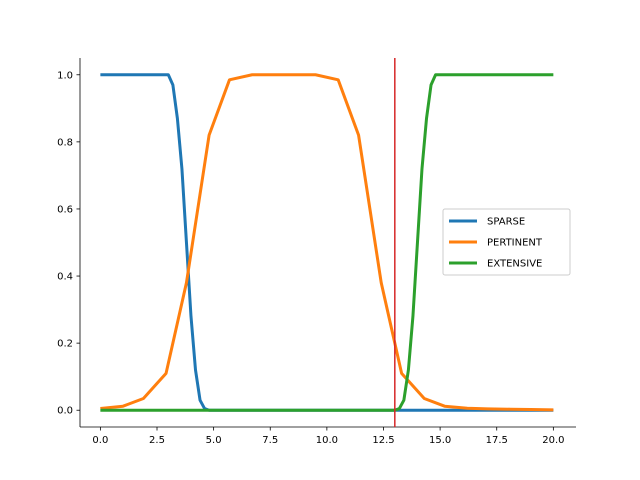 The height and width of the screenshot is (480, 640). Describe the element at coordinates (65, 411) in the screenshot. I see `y-tick-label: 0.0` at that location.